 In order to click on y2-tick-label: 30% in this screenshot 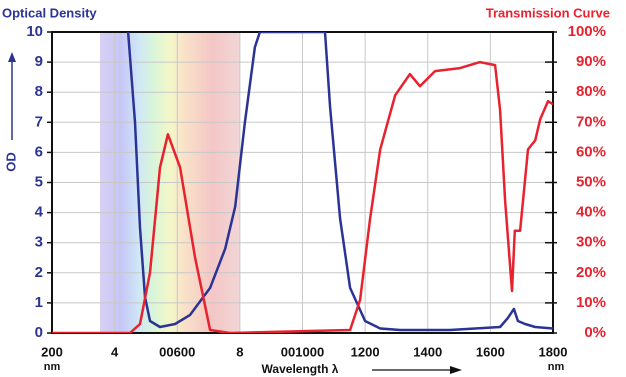, I will do `click(591, 242)`.